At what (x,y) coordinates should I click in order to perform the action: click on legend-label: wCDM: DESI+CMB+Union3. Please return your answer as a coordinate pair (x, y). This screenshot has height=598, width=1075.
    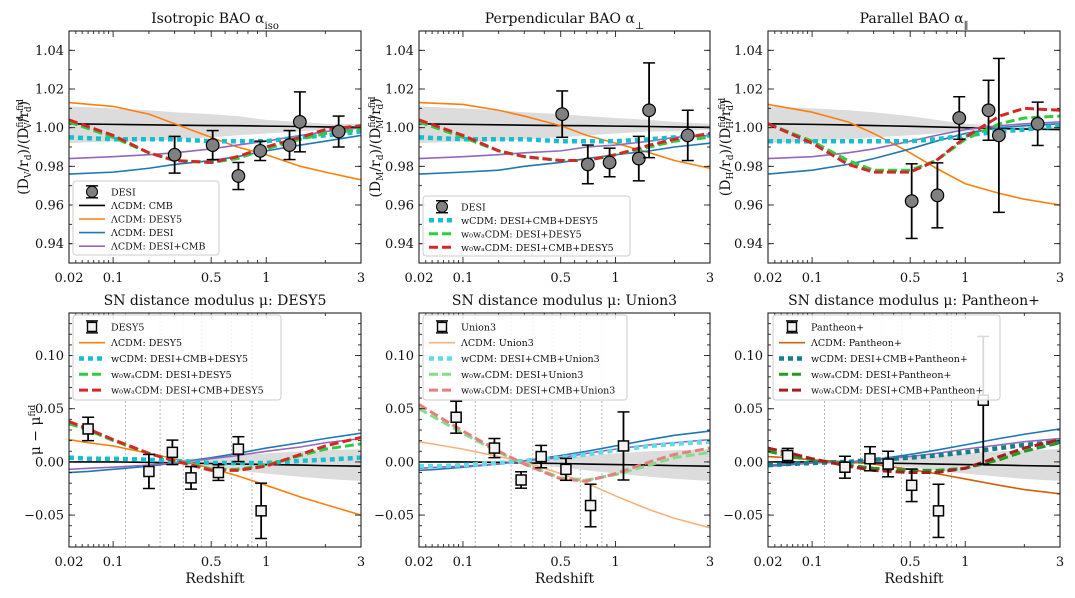
    Looking at the image, I should click on (530, 359).